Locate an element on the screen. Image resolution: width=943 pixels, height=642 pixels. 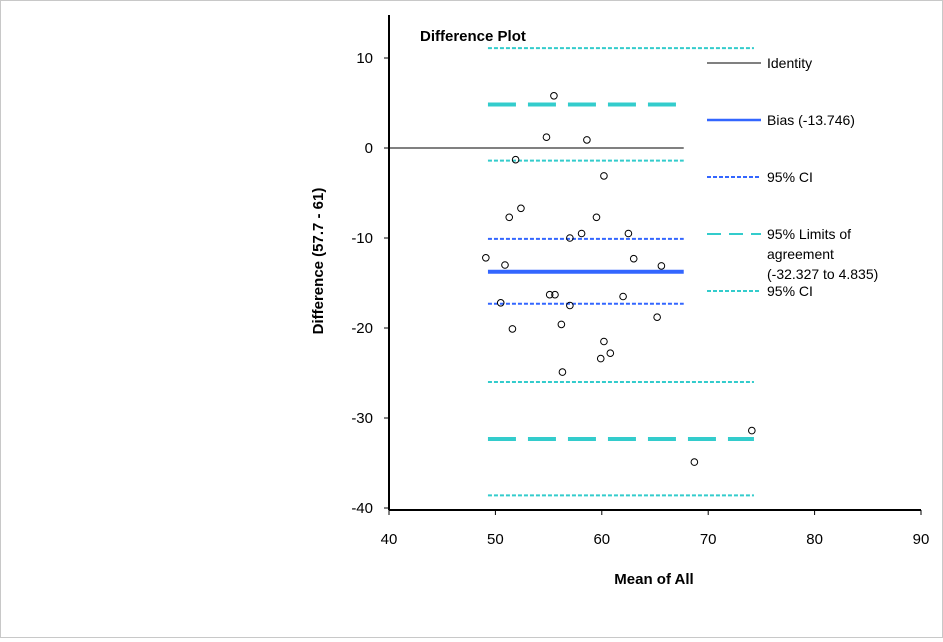
y-tick-label: 0 is located at coordinates (369, 148).